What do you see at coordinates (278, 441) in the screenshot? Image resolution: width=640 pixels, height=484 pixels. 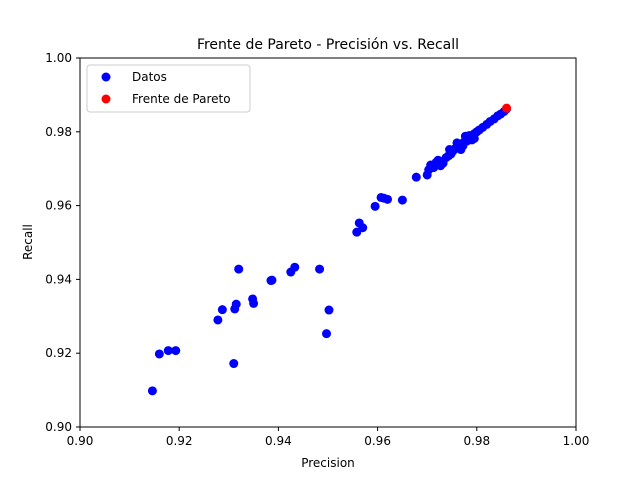 I see `x-tick-label: 0.94` at bounding box center [278, 441].